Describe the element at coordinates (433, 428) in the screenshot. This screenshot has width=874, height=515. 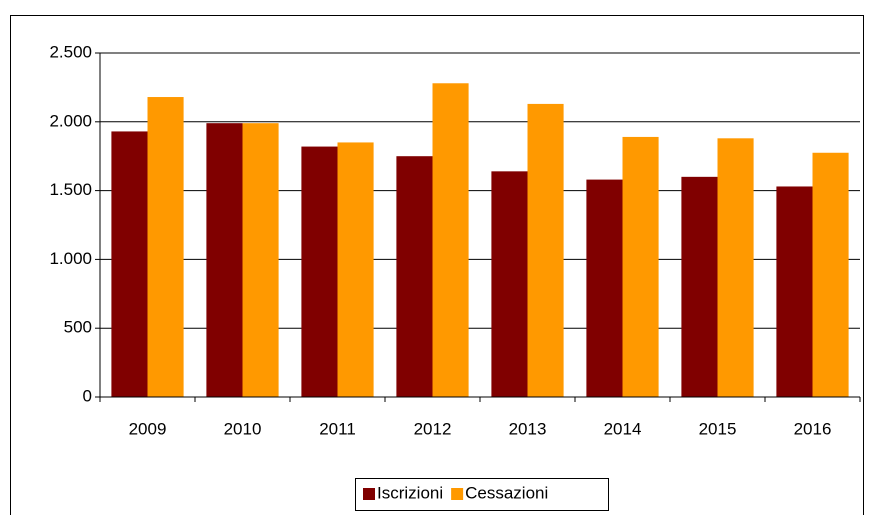
I see `x-tick-label: 2012` at that location.